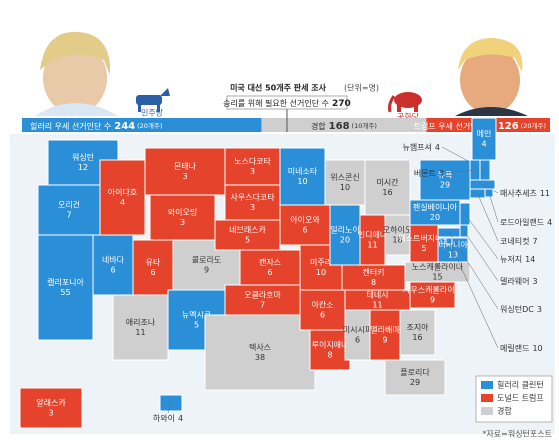 This screenshot has width=559, height=443. What do you see at coordinates (514, 348) in the screenshot?
I see `state-name: 메릴랜드` at bounding box center [514, 348].